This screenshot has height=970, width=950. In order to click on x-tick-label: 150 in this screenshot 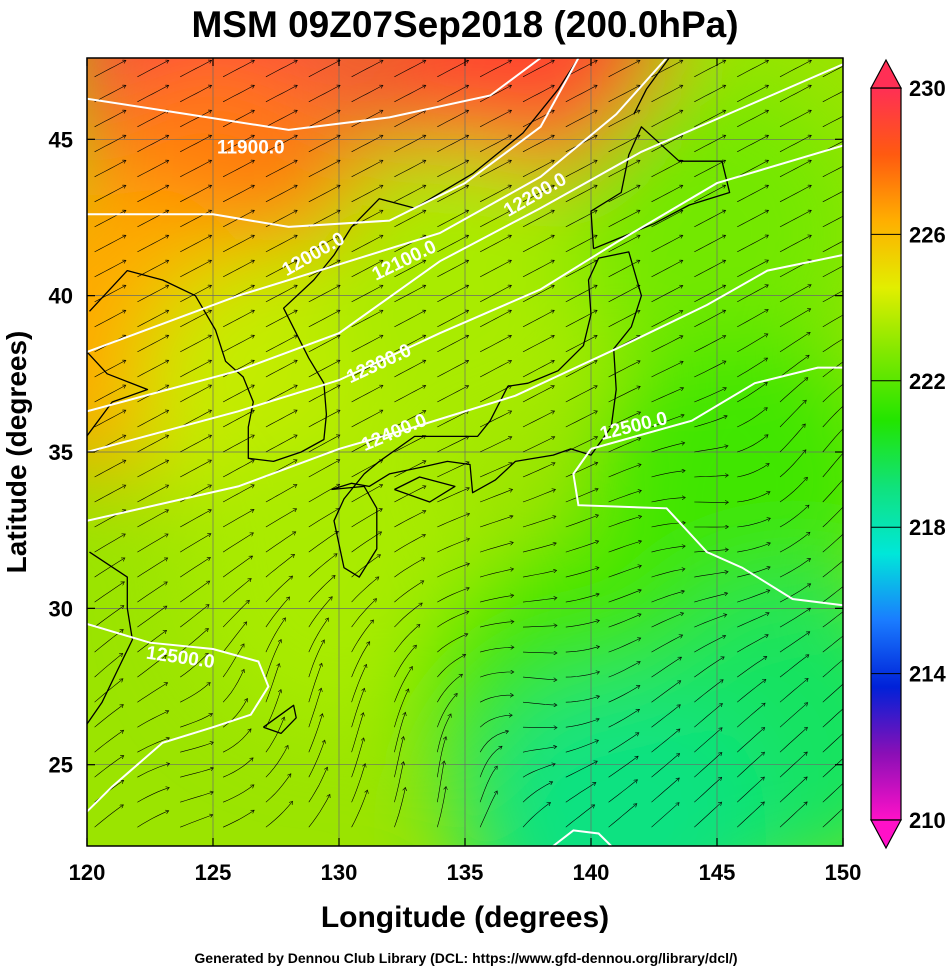, I will do `click(843, 872)`.